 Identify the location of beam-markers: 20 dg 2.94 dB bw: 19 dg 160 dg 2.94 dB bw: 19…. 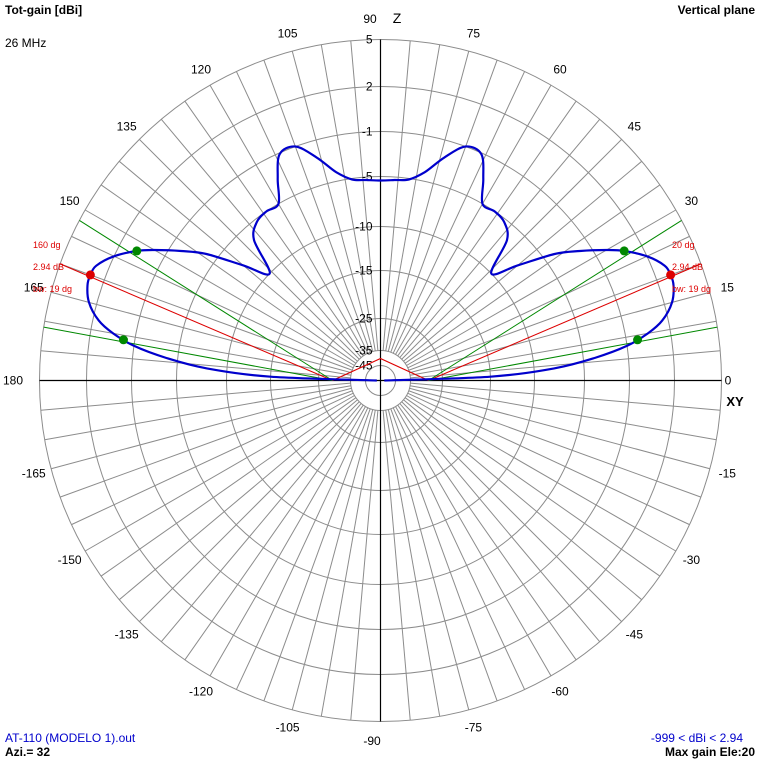
(372, 292).